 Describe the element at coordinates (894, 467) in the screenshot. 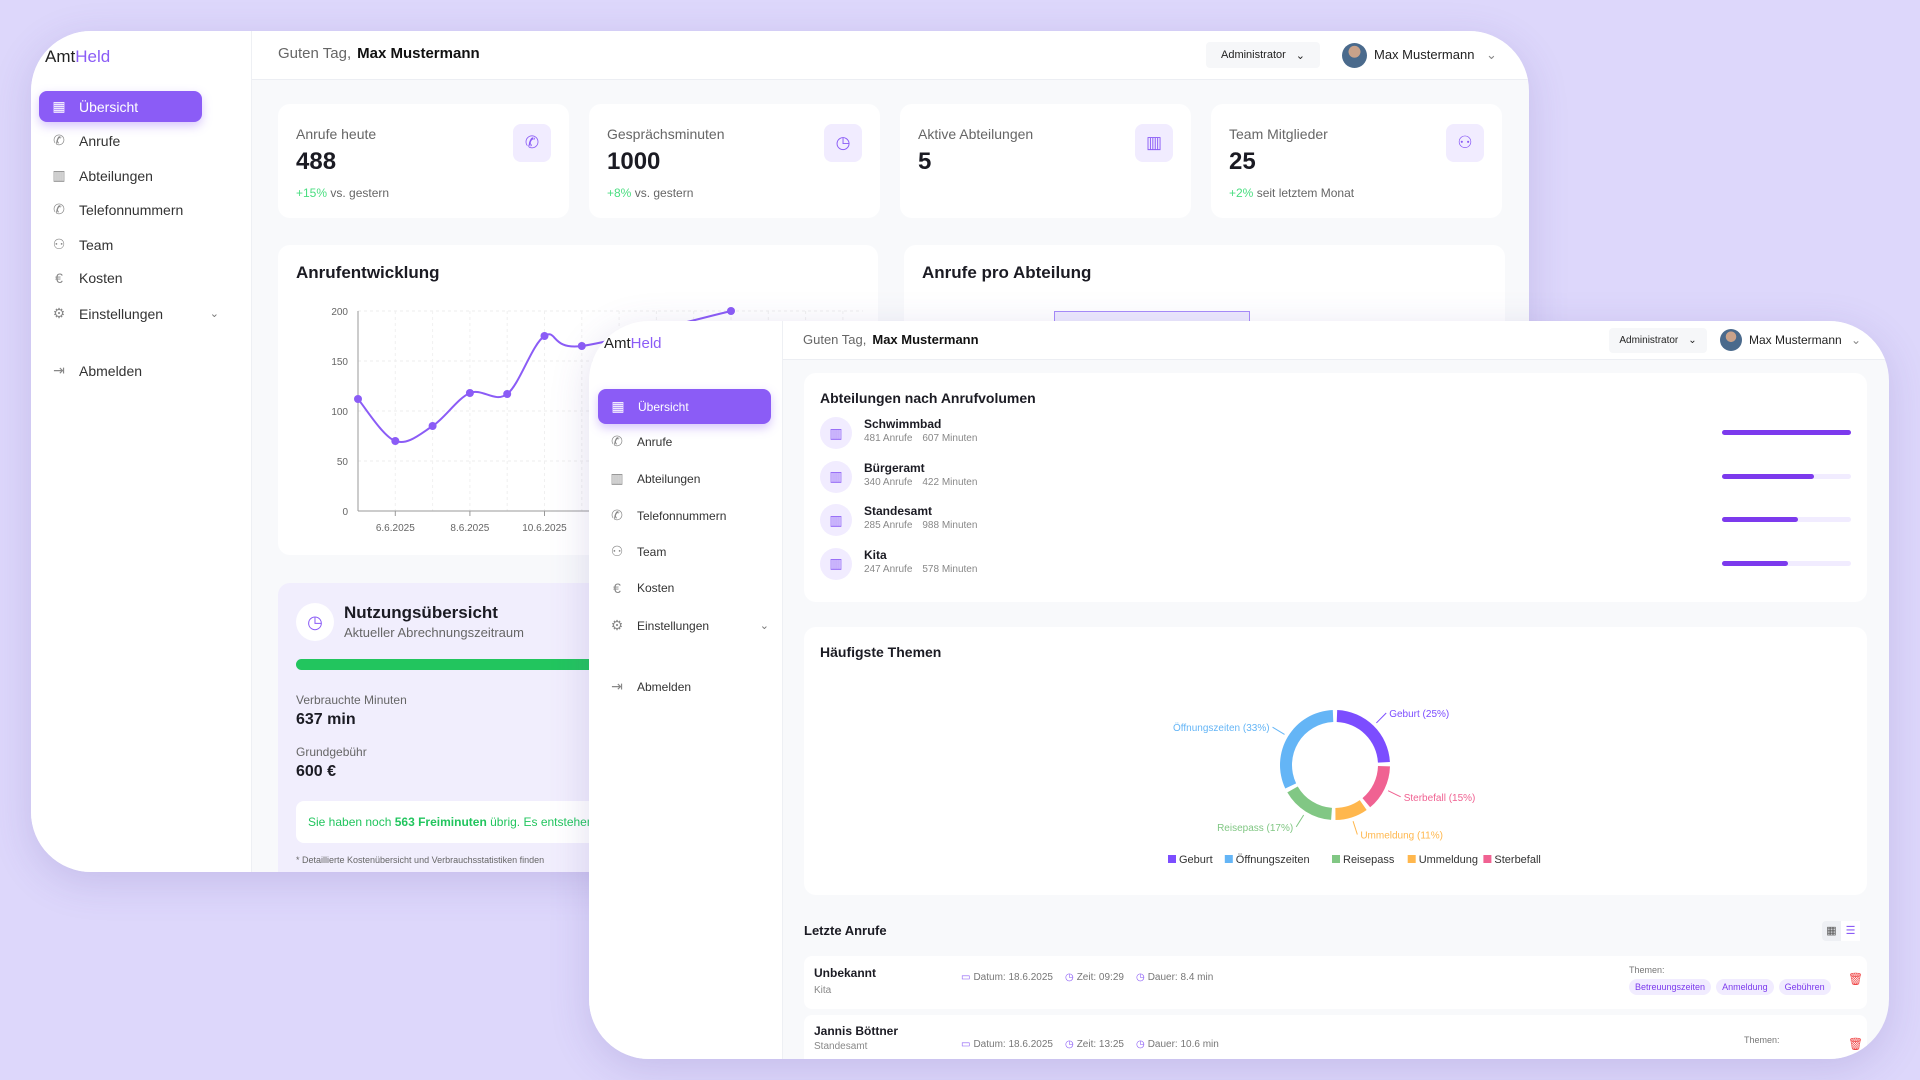

I see `department-name: Bürgeramt` at that location.